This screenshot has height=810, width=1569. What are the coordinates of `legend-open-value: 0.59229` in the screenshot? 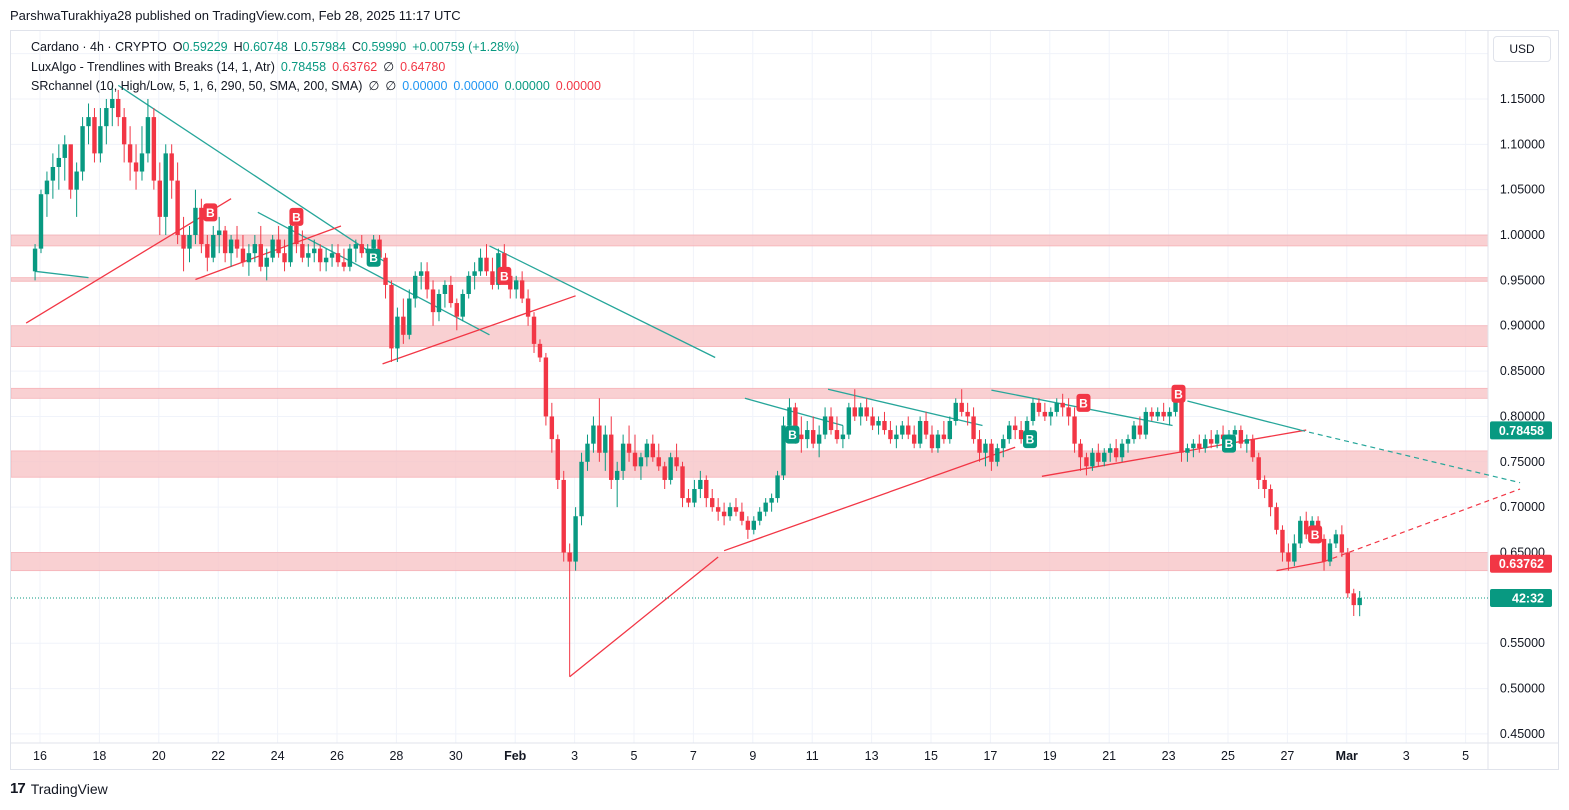 It's located at (205, 47).